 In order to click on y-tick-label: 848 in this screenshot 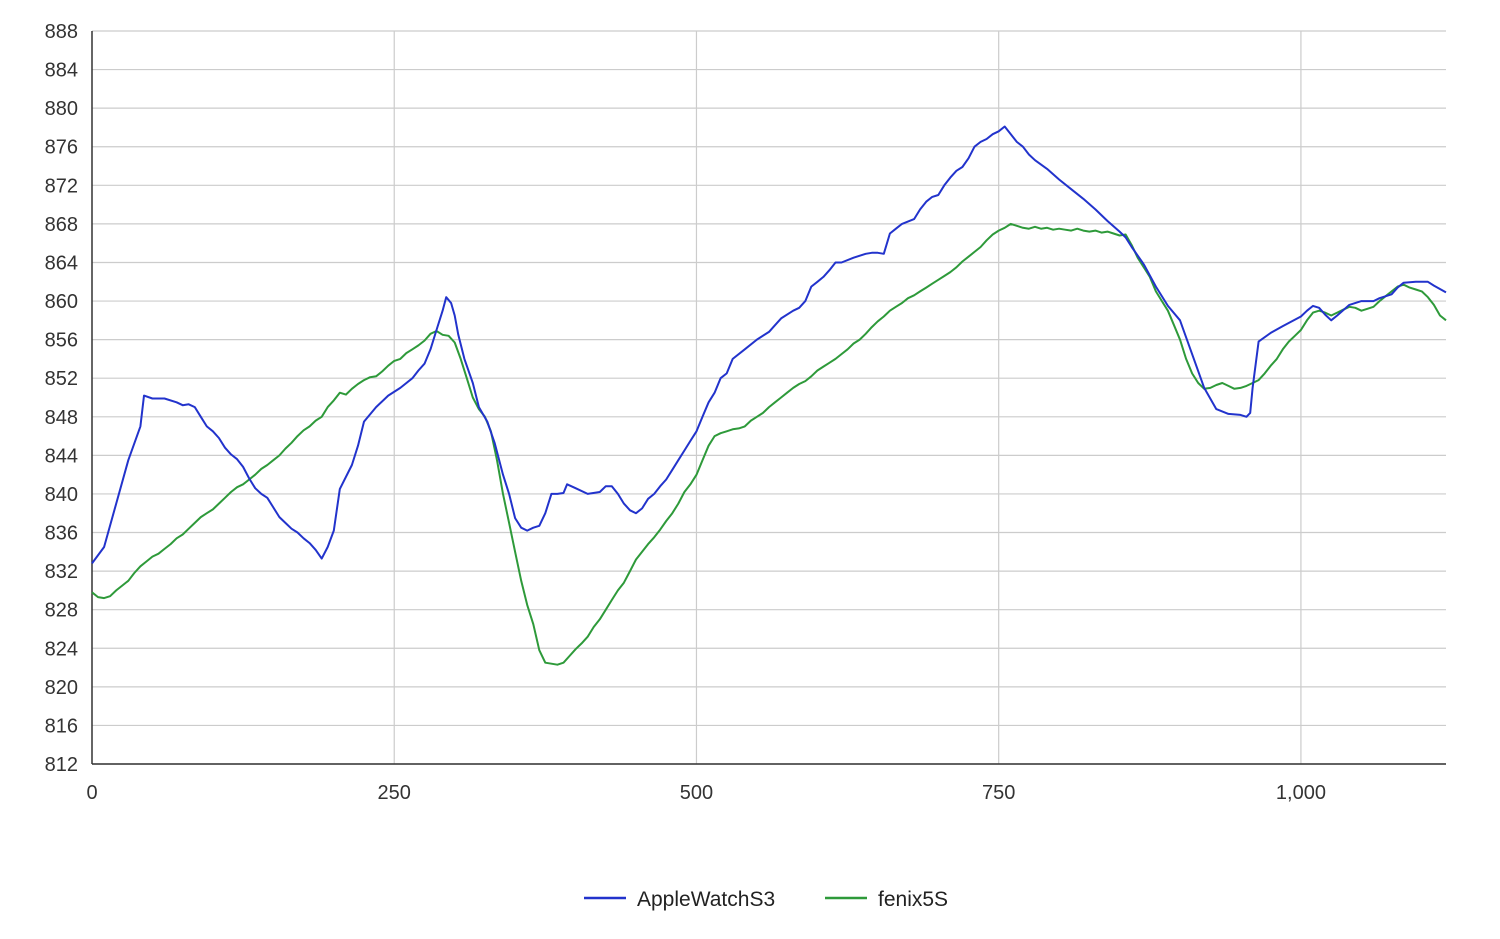, I will do `click(61, 418)`.